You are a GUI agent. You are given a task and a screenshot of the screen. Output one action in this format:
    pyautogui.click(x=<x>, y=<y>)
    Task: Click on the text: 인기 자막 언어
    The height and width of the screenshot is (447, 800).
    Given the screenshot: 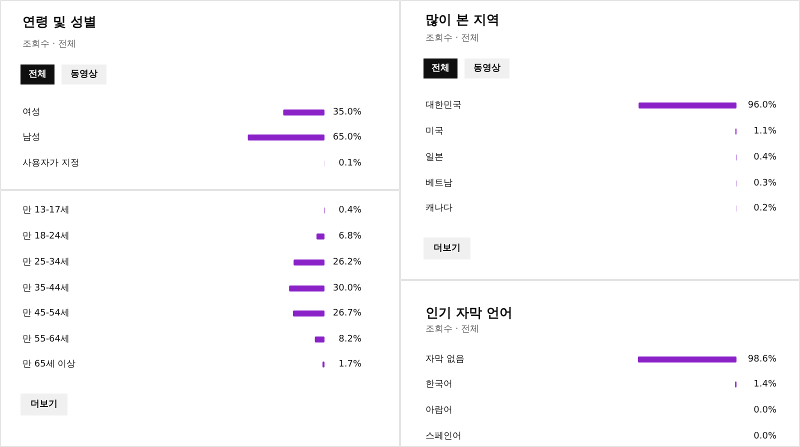 What is the action you would take?
    pyautogui.click(x=469, y=313)
    